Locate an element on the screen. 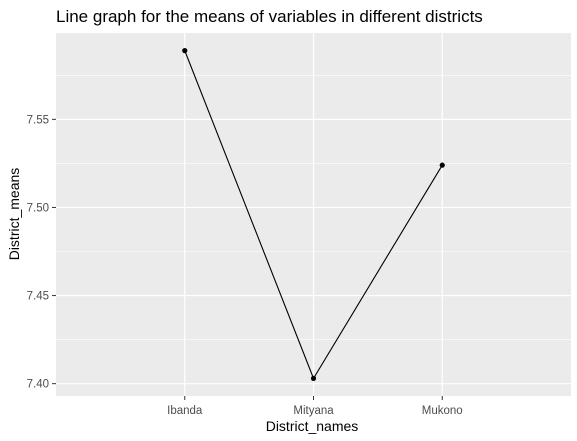 The width and height of the screenshot is (577, 441). x-tick-label: Mukono is located at coordinates (442, 411).